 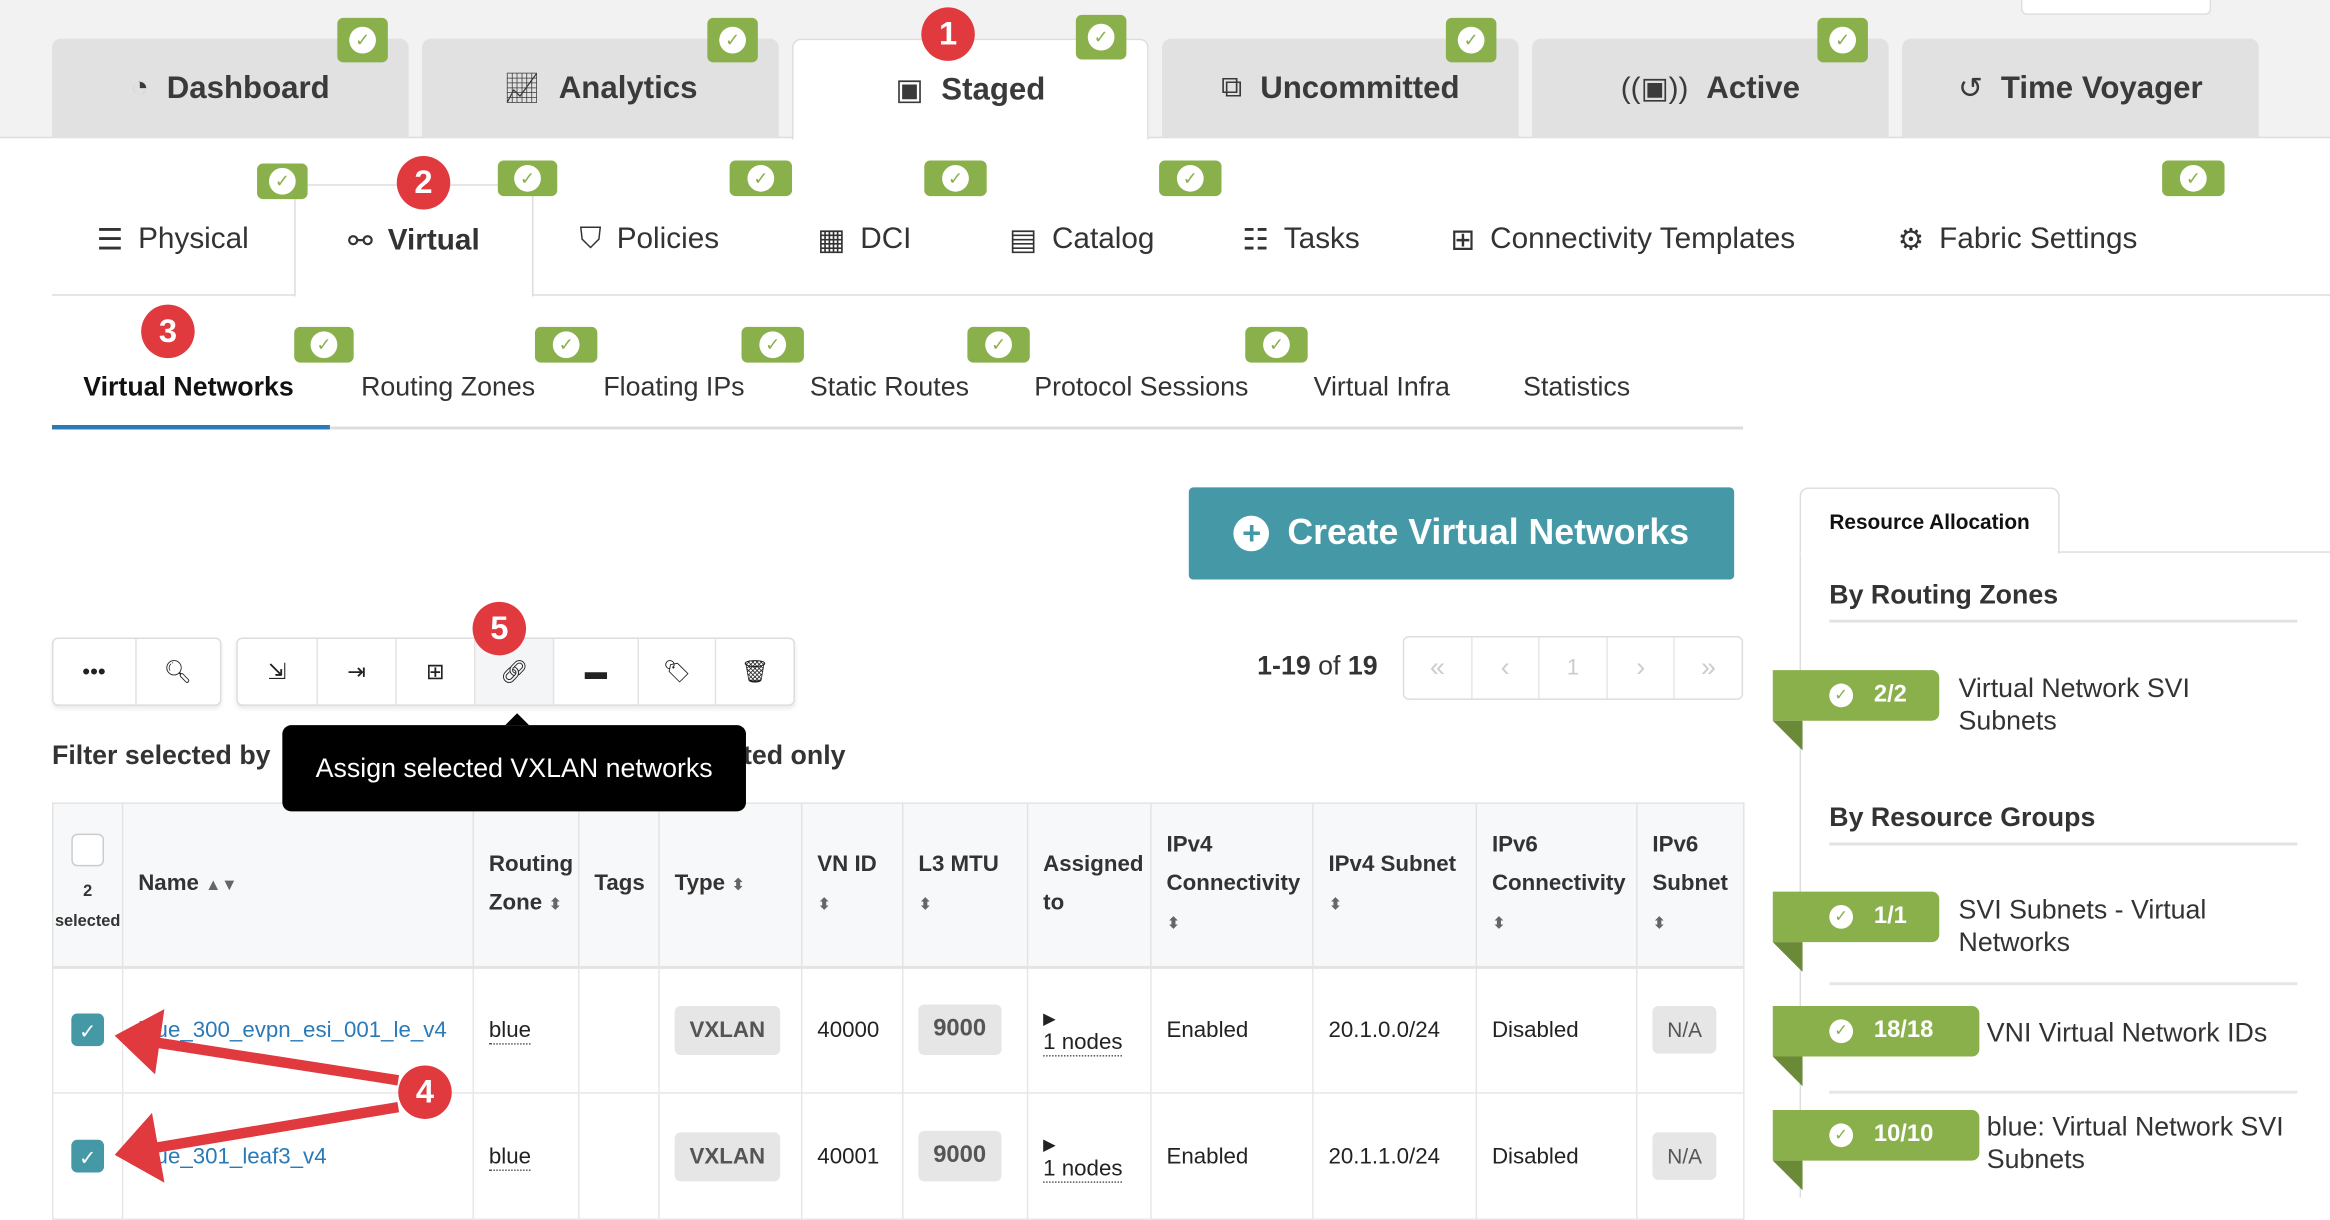 I want to click on toolbar-left: ••• 🔍︎, so click(x=137, y=671).